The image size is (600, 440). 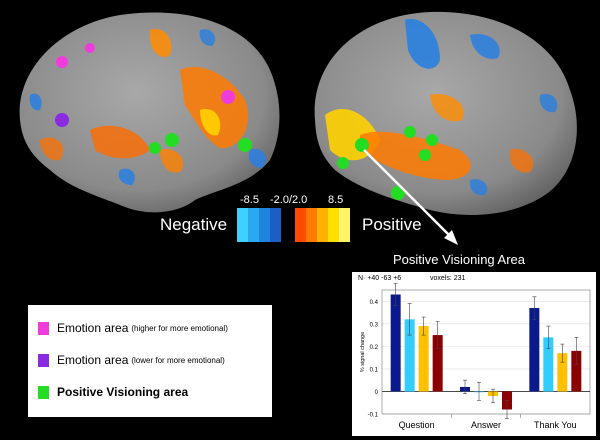 I want to click on scale-mid-label: -2.0/2.0, so click(x=289, y=200).